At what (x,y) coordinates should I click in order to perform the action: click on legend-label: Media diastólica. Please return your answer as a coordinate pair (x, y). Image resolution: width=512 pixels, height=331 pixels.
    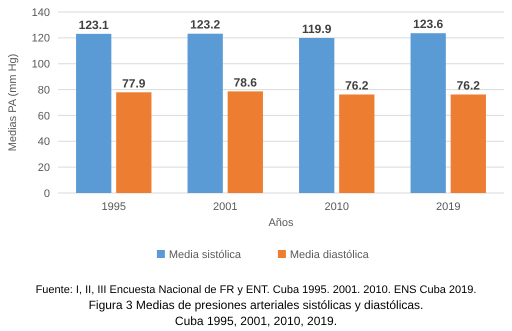
    Looking at the image, I should click on (330, 254).